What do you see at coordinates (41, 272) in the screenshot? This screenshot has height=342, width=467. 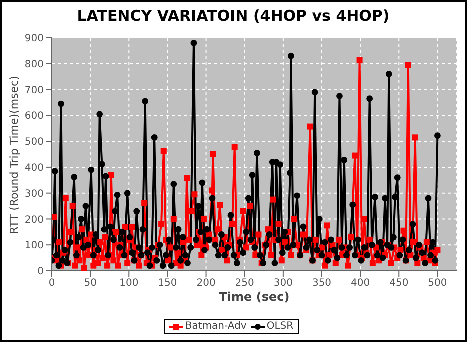 I see `y-tick-label: 0` at bounding box center [41, 272].